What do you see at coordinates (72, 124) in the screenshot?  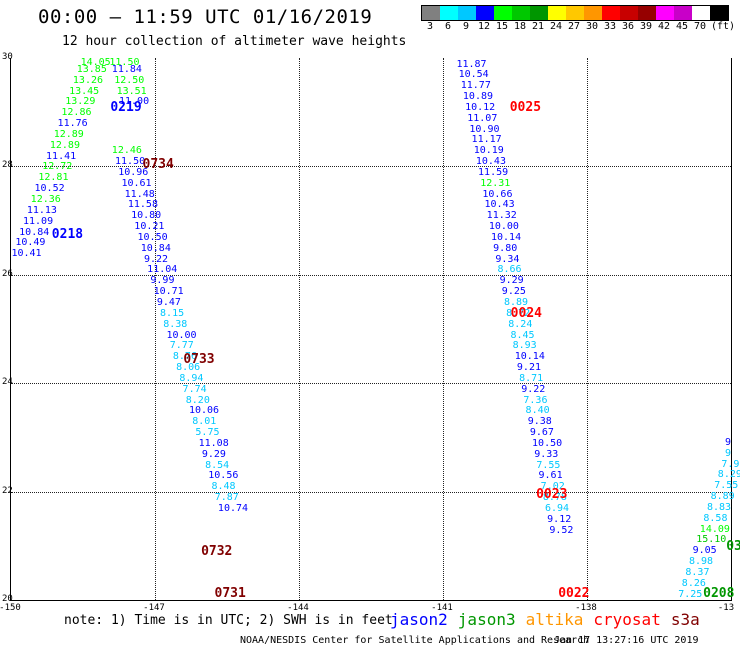 I see `wave-height-value: 11.76` at bounding box center [72, 124].